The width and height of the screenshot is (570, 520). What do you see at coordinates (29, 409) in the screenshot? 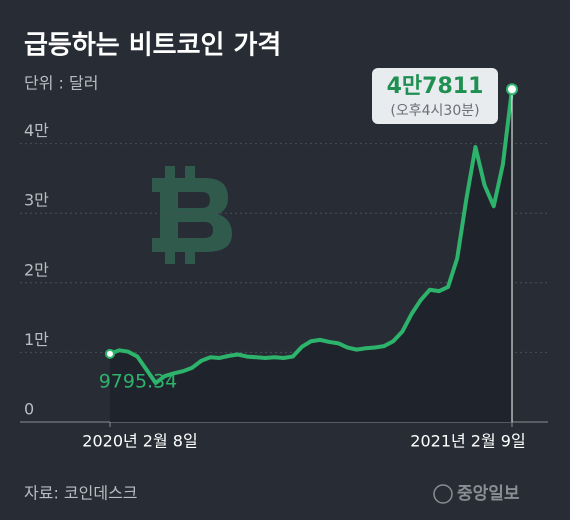
I see `y-tick-label: 0` at bounding box center [29, 409].